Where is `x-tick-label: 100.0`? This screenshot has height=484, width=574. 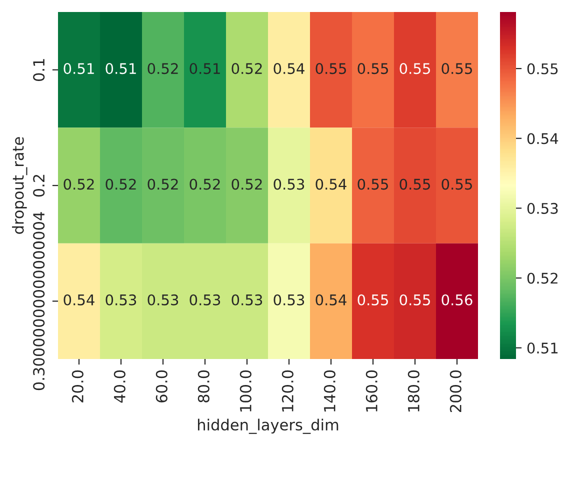 x-tick-label: 100.0 is located at coordinates (246, 391).